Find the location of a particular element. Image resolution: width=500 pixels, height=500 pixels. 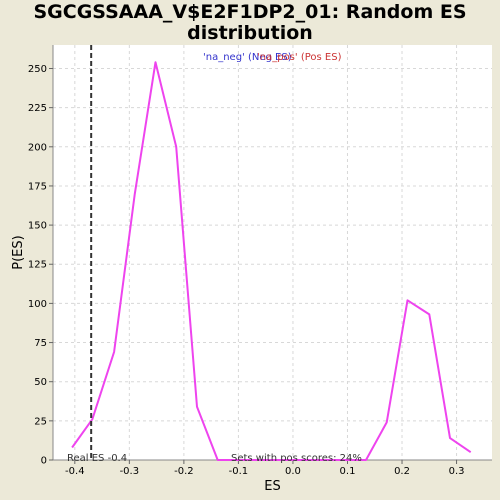

y-tick-label: 175 is located at coordinates (37, 186).